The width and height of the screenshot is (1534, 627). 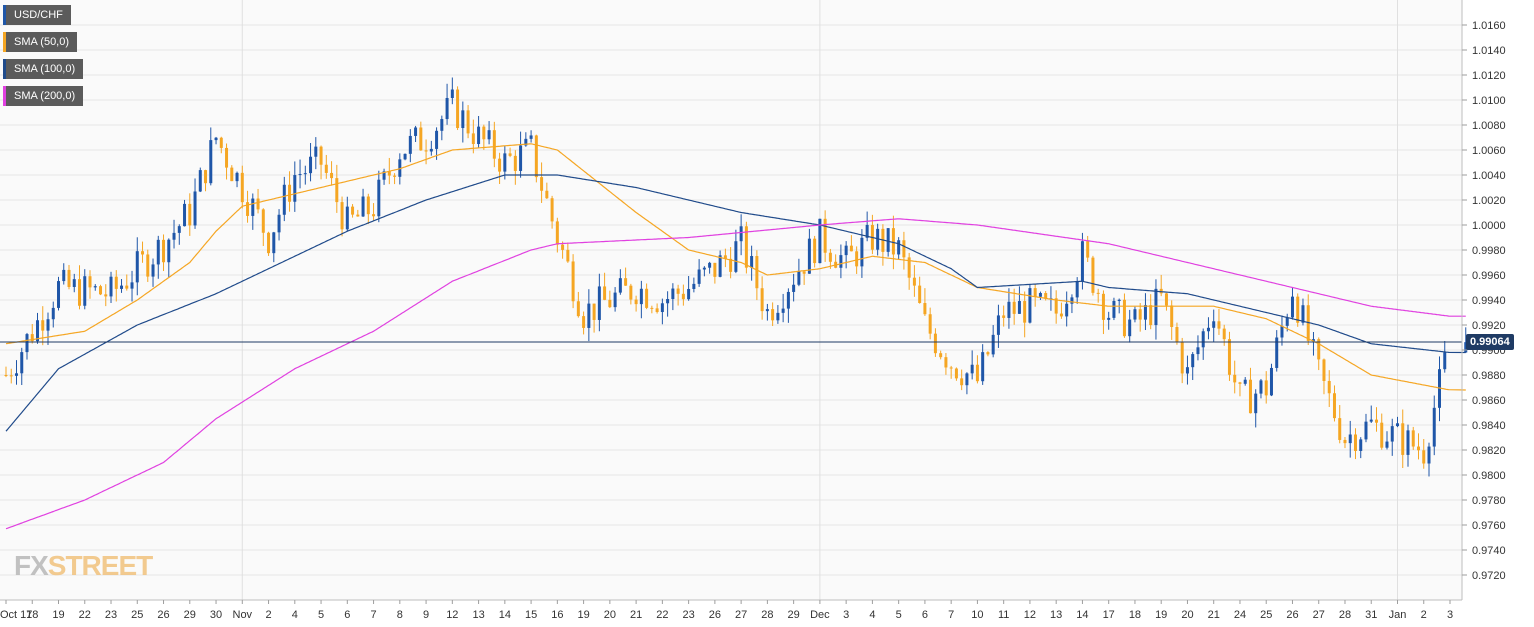 I want to click on x-tick-label: 12, so click(x=452, y=615).